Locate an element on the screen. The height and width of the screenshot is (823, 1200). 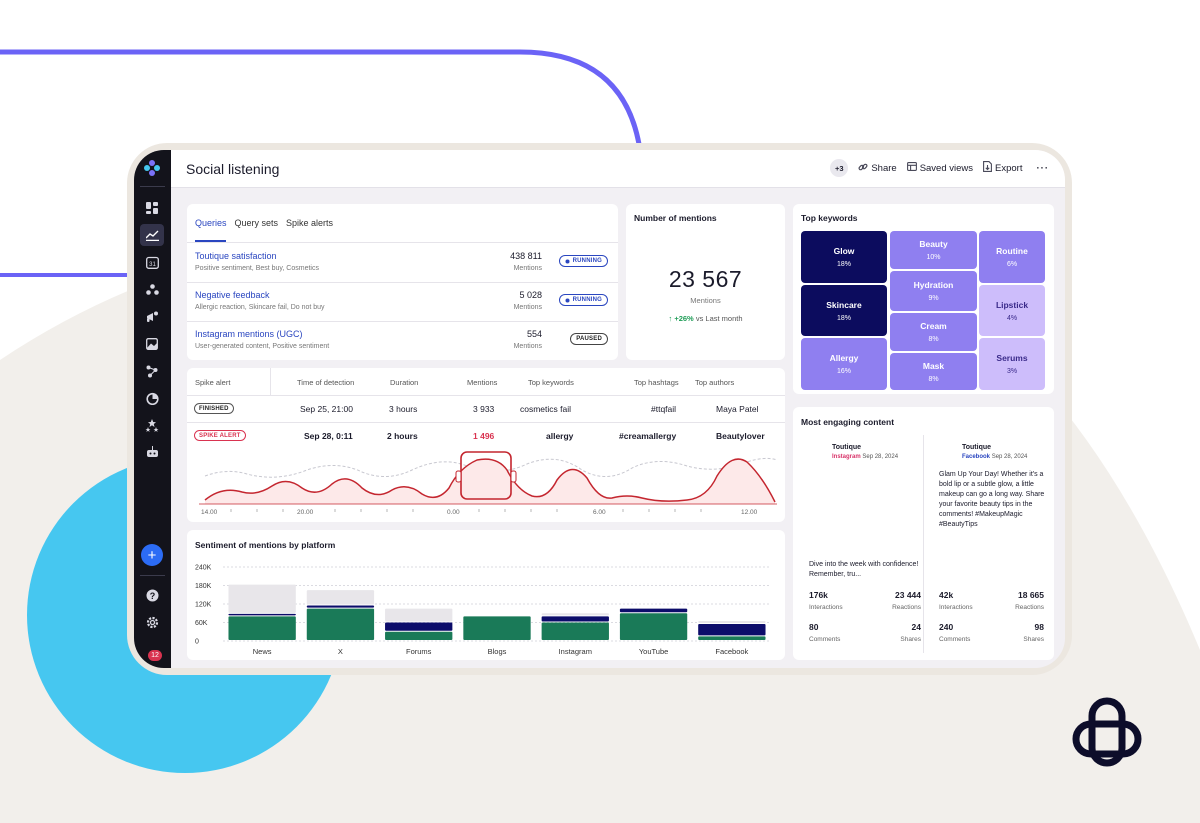
keyword-tile-serums: Serums 3% is located at coordinates (1012, 364).